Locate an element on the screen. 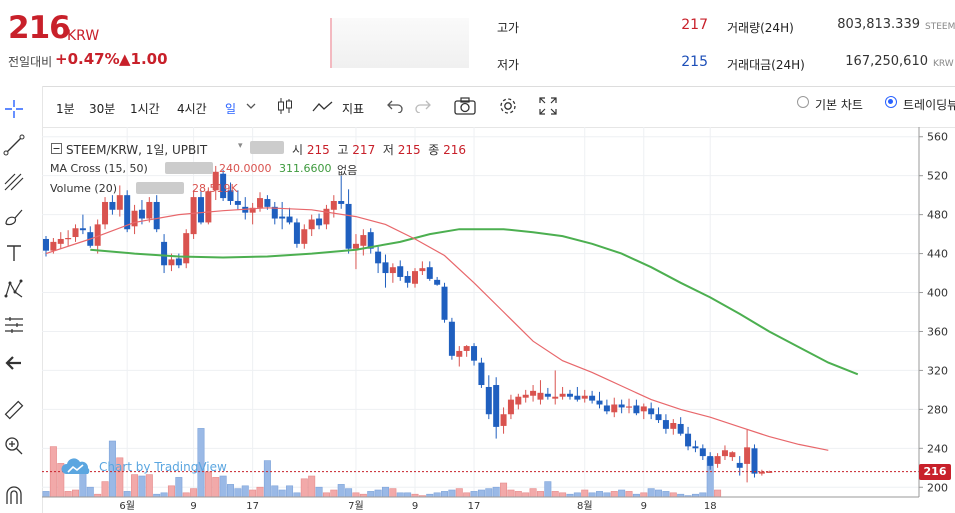 This screenshot has height=513, width=955. drawing-toolbar is located at coordinates (21, 299).